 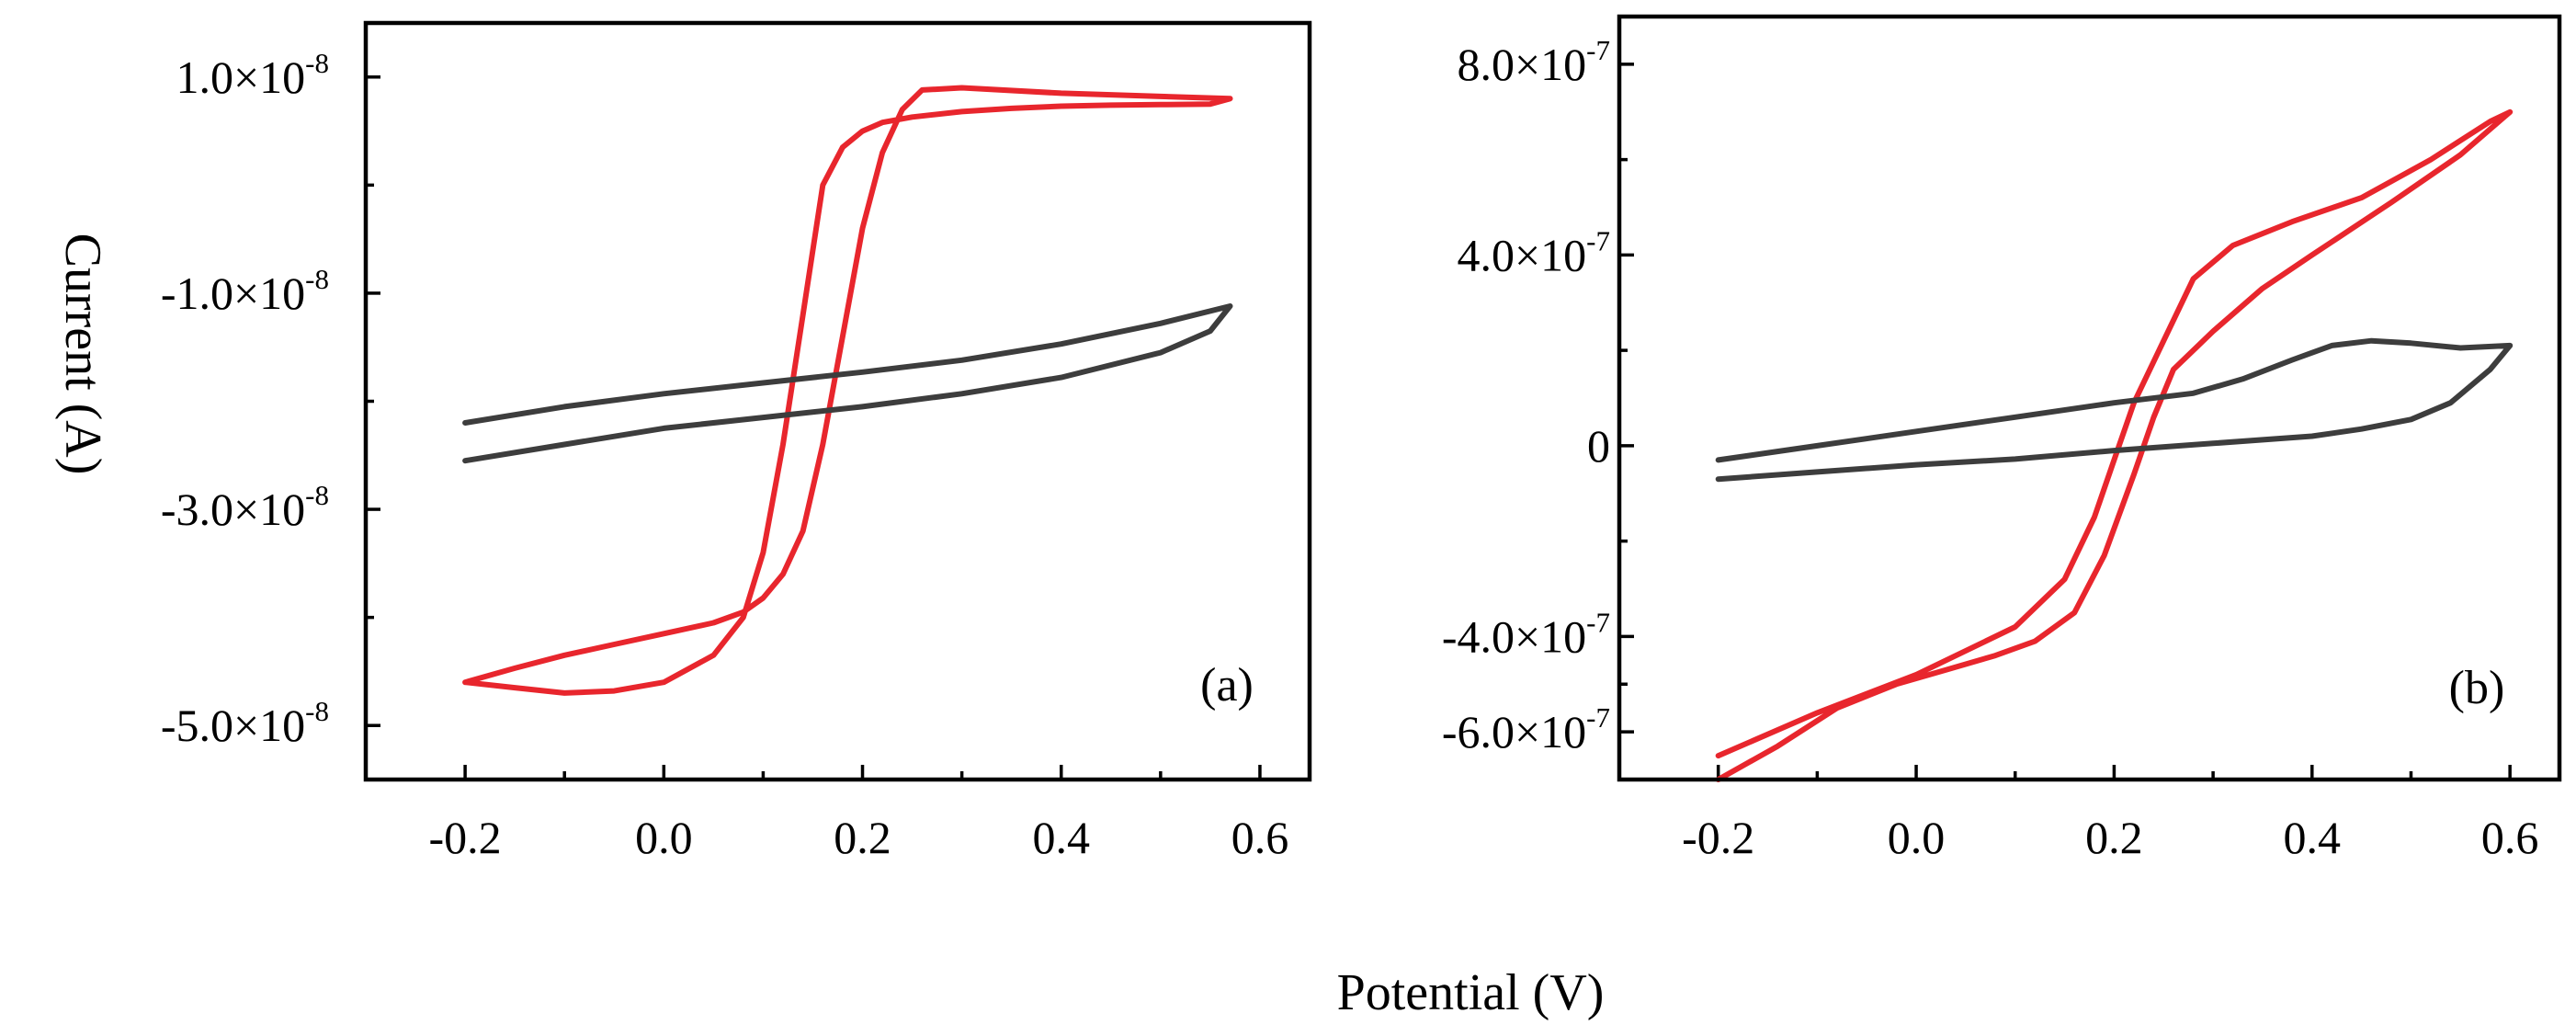 What do you see at coordinates (1598, 446) in the screenshot?
I see `y-tick-label: 0` at bounding box center [1598, 446].